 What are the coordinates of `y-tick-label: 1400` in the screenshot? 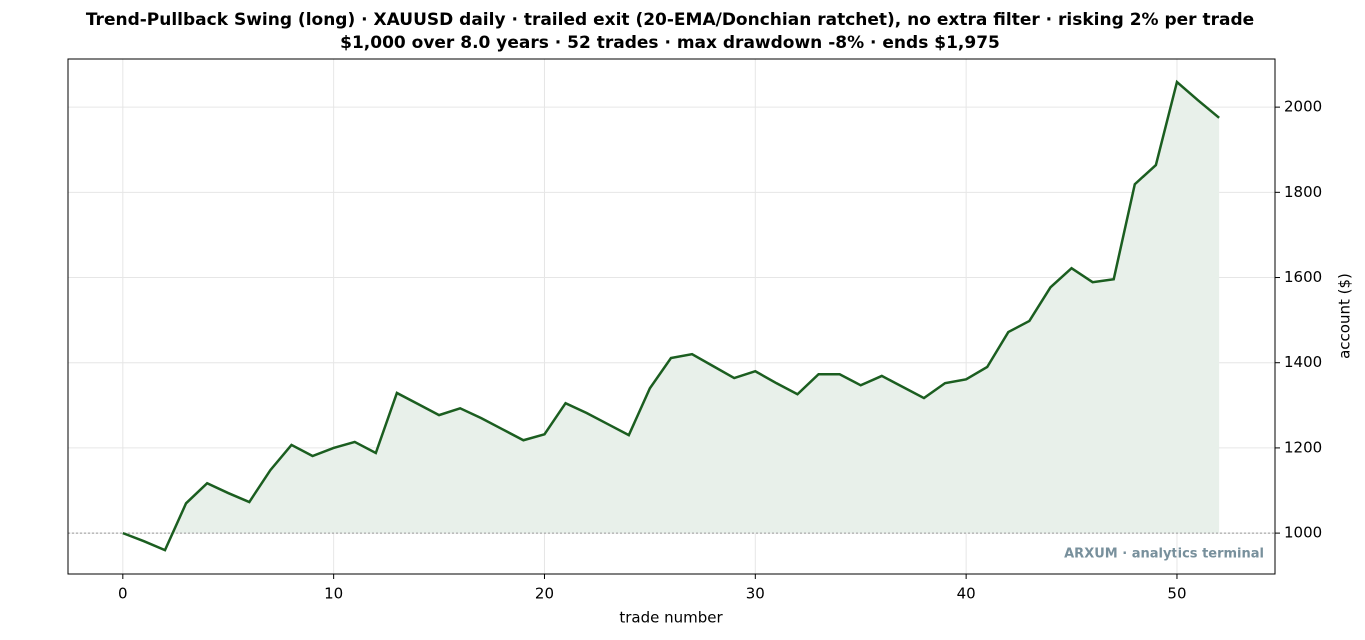 It's located at (1303, 362).